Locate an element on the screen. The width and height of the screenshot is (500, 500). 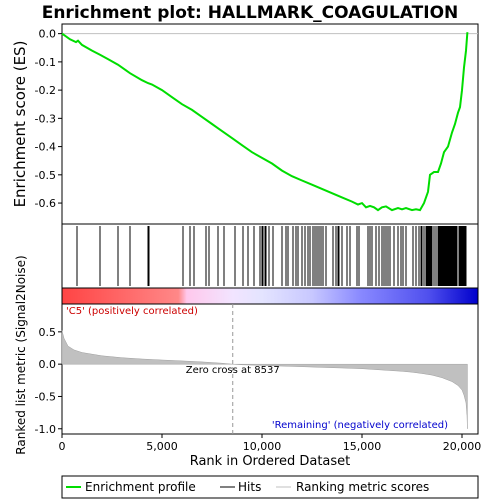
es-y-tick-label: -0.1 is located at coordinates (45, 62).